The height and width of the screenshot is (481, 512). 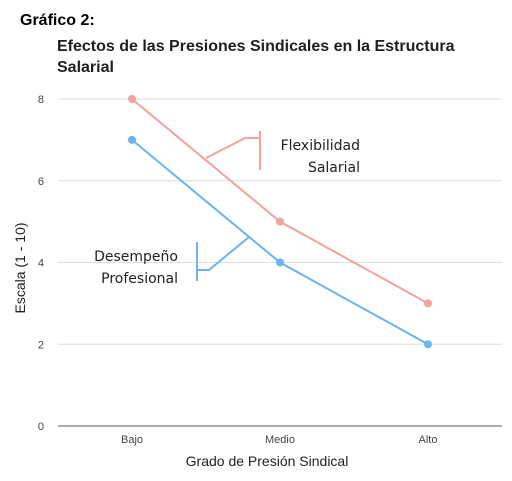 What do you see at coordinates (20, 267) in the screenshot?
I see `y-axis-title: Escala (1 - 10)` at bounding box center [20, 267].